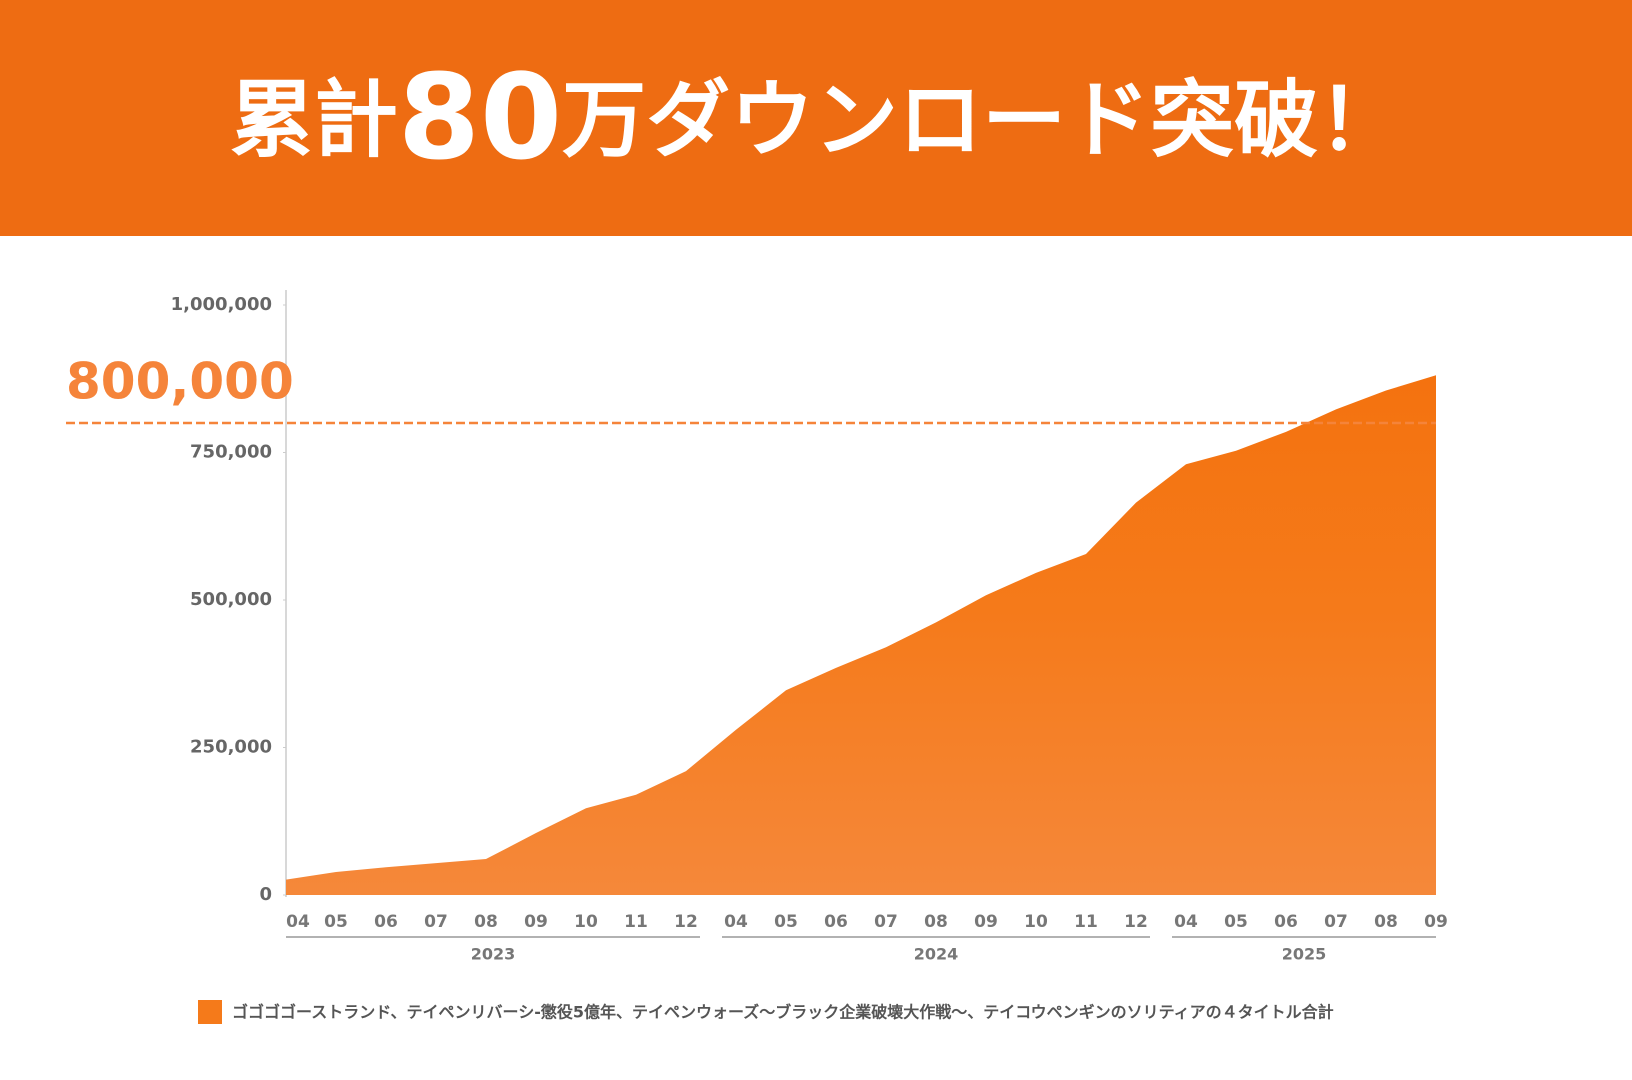  What do you see at coordinates (314, 120) in the screenshot?
I see `title-part: 累計` at bounding box center [314, 120].